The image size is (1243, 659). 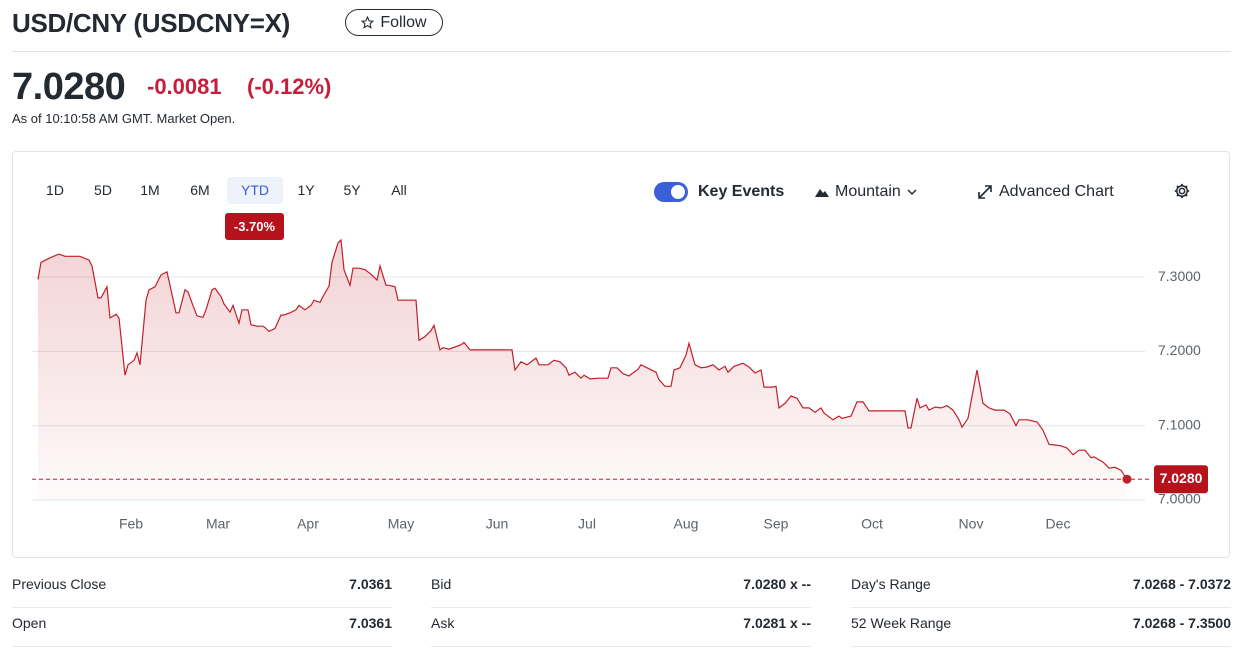 I want to click on range-tab: 1M, so click(x=150, y=190).